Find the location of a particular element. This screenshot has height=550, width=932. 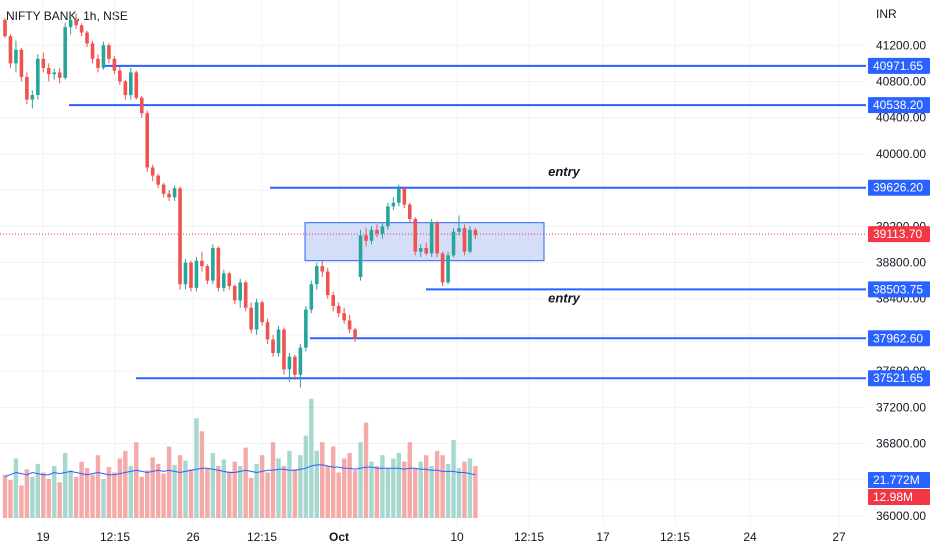

volume-average-path is located at coordinates (240, 471).